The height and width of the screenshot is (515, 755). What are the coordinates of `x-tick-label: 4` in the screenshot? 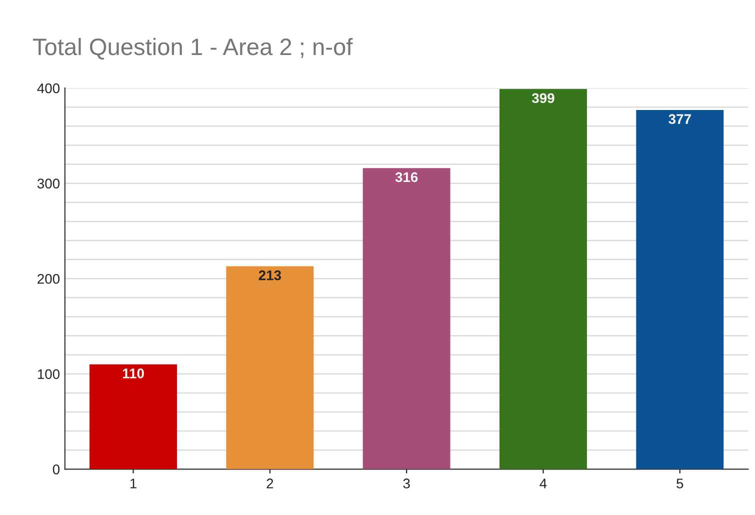 It's located at (543, 483).